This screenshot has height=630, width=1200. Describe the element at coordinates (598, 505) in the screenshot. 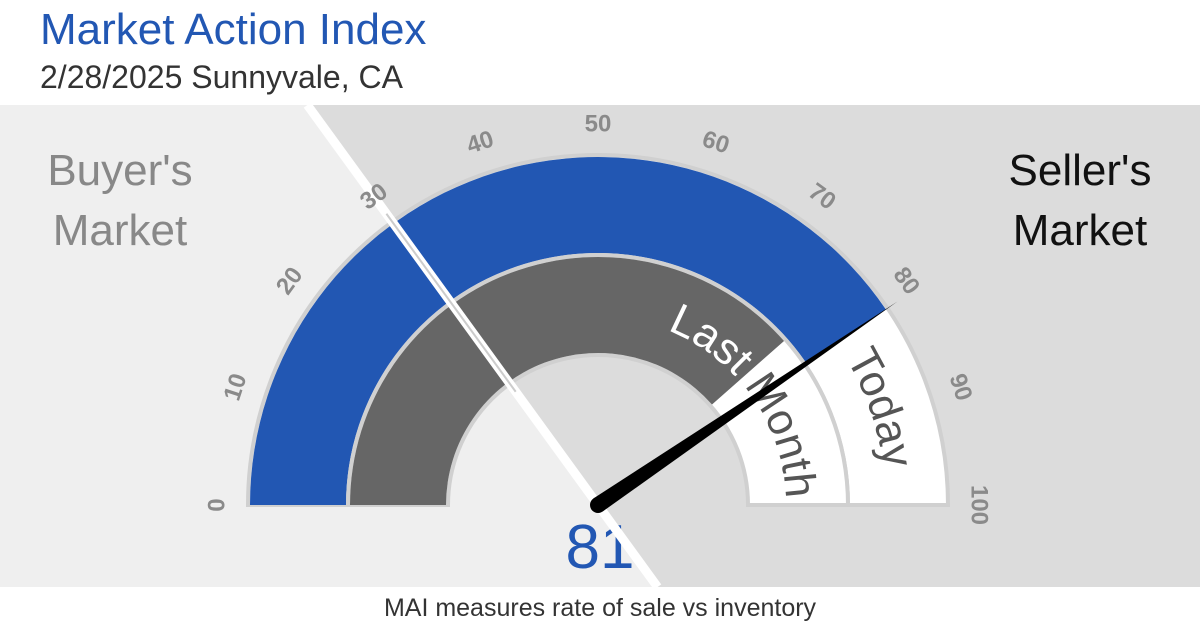

I see `needle-hub` at that location.